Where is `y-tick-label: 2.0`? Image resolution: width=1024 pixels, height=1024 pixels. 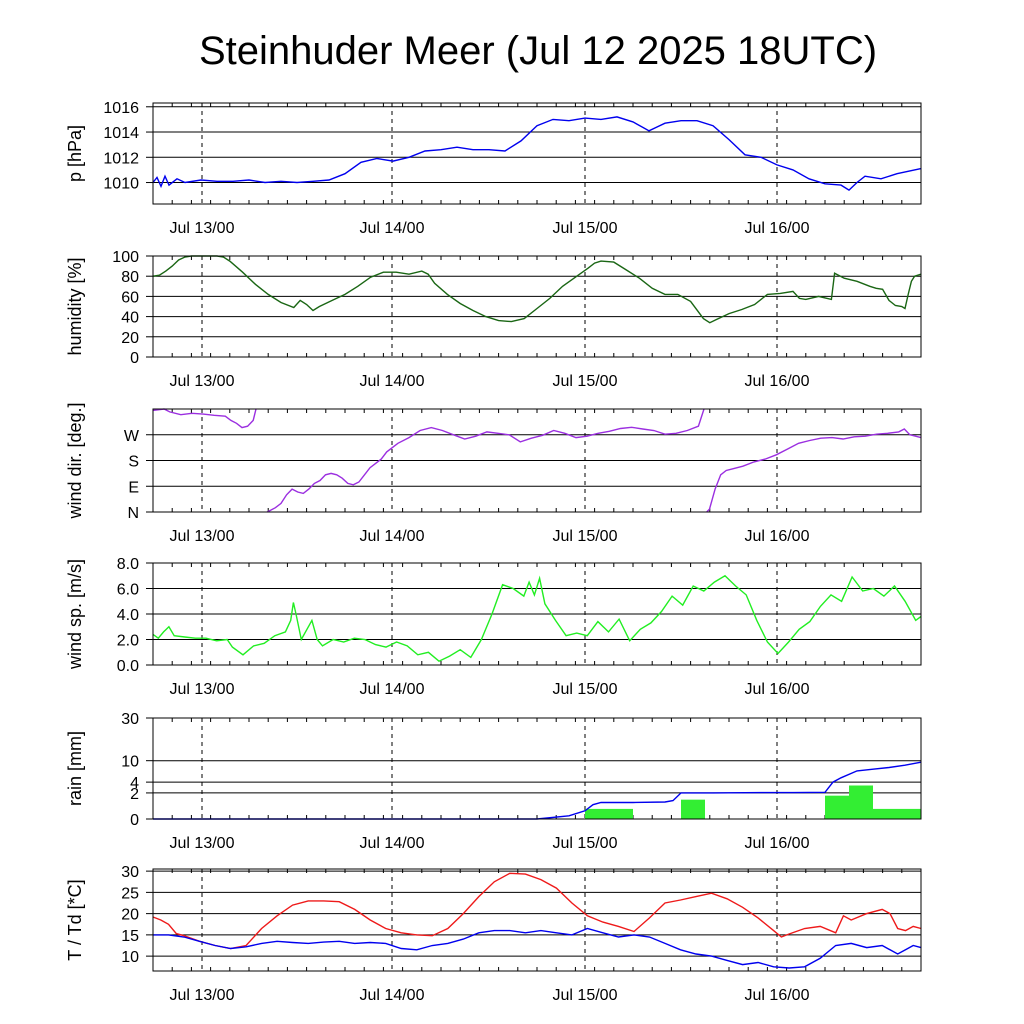 y-tick-label: 2.0 is located at coordinates (128, 641).